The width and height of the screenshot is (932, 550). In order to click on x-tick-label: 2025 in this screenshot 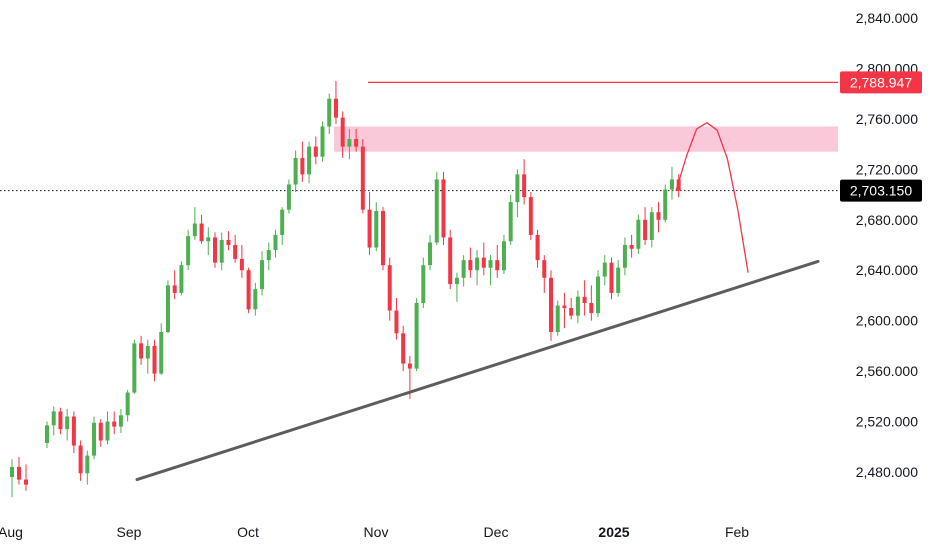, I will do `click(613, 532)`.